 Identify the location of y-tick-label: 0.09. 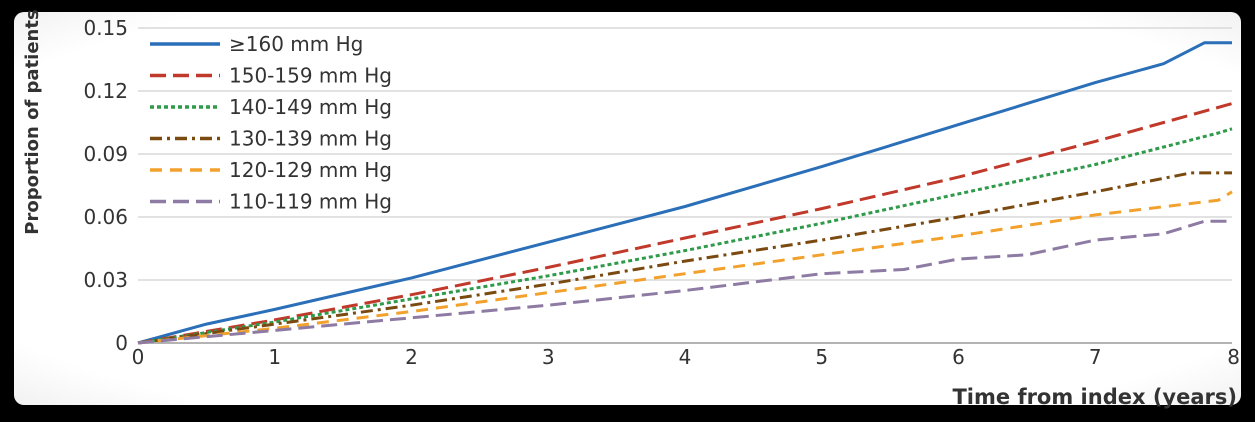
(105, 154).